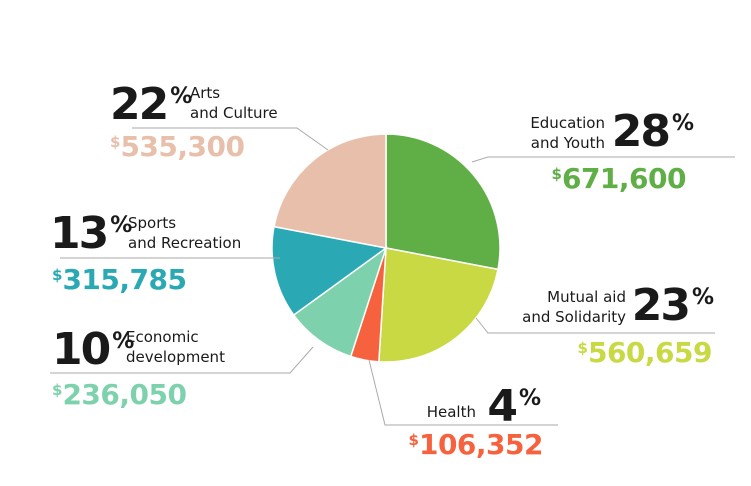  I want to click on slice-percent-value: 22, so click(138, 104).